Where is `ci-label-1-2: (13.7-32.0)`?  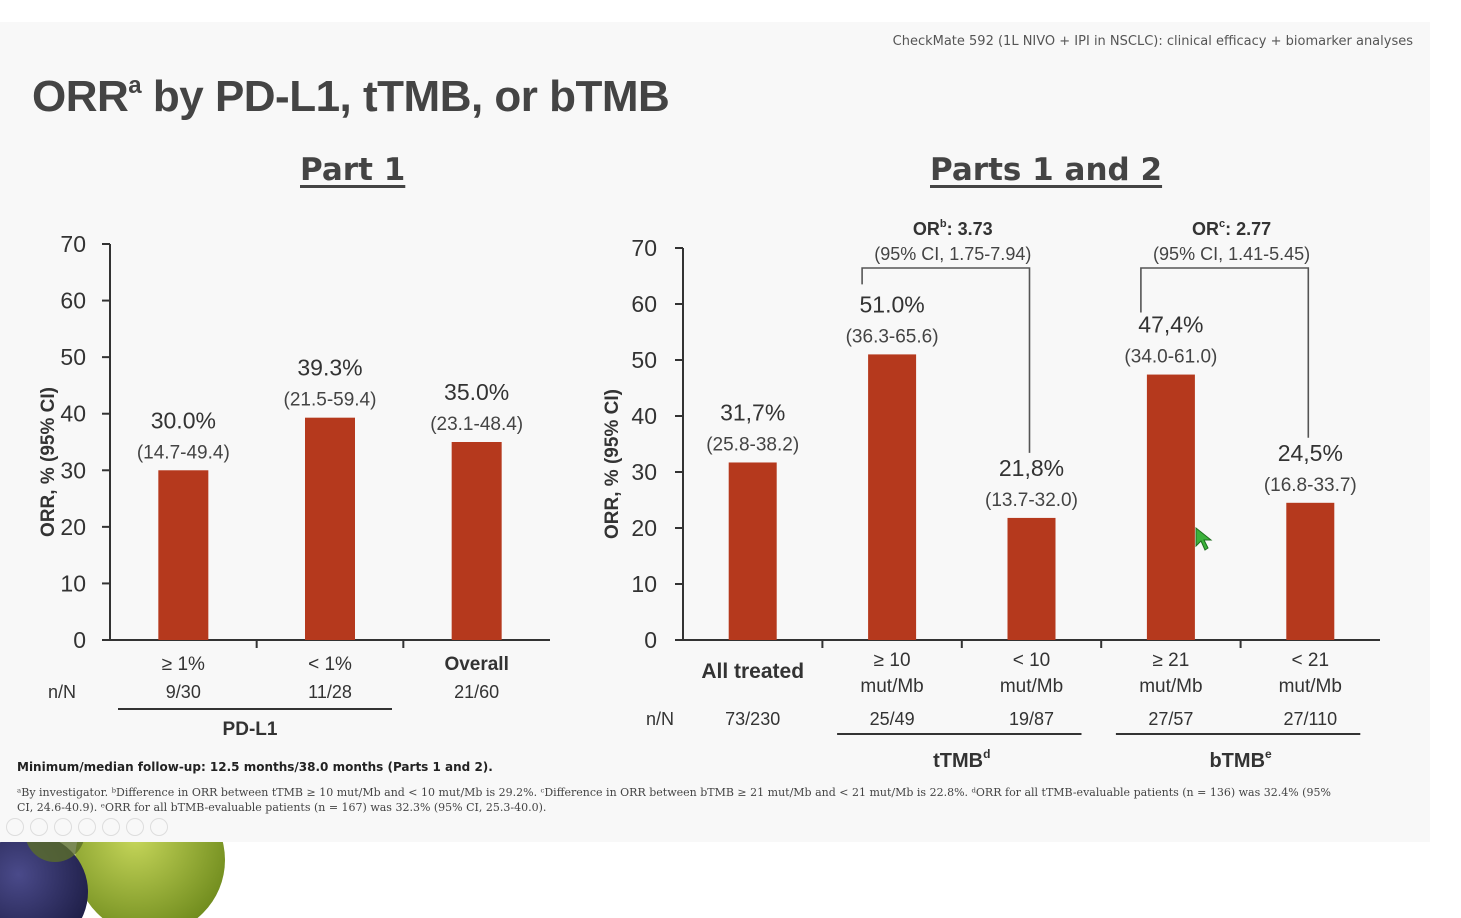 ci-label-1-2: (13.7-32.0) is located at coordinates (1031, 500).